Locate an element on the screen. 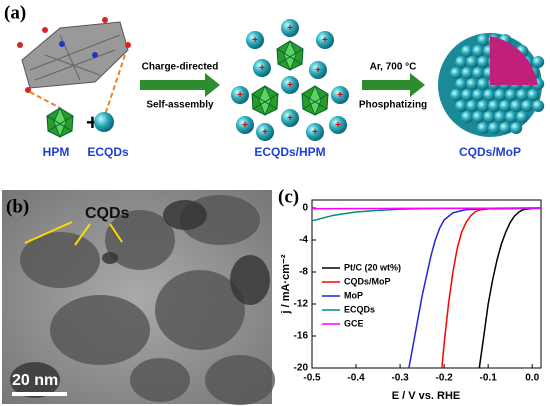  y-axis-title: j / mA·cm⁻² is located at coordinates (286, 284).